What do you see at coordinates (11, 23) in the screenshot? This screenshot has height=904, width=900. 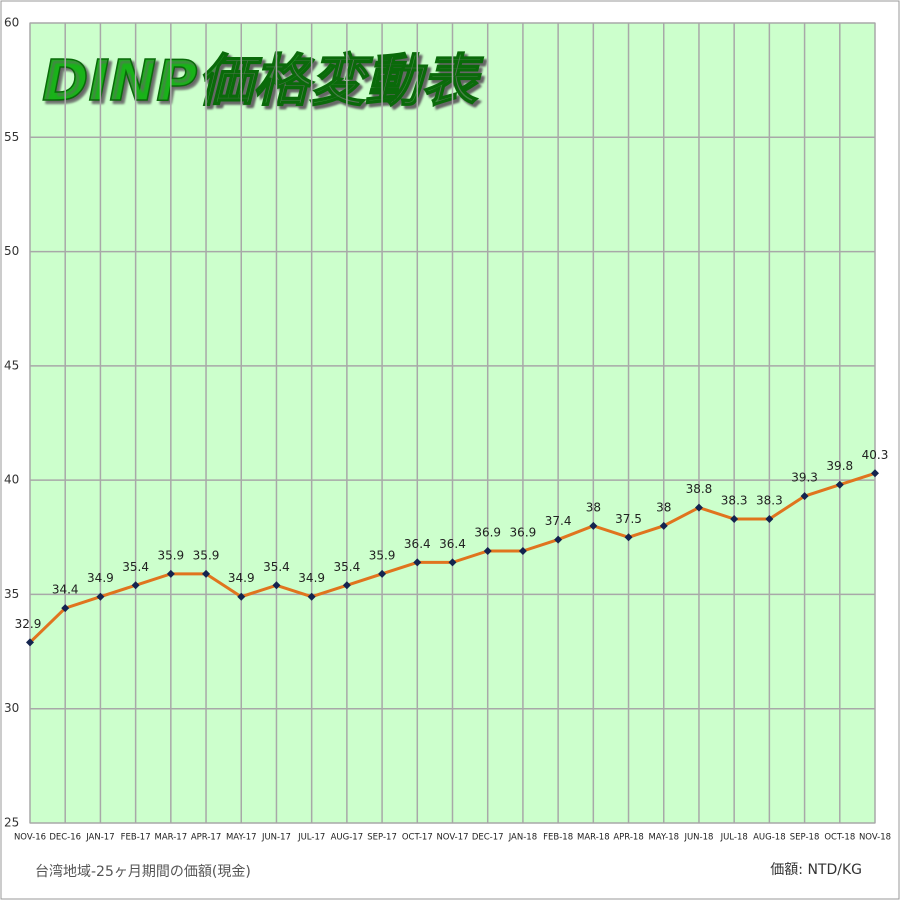 I see `y-tick-label: 60` at bounding box center [11, 23].